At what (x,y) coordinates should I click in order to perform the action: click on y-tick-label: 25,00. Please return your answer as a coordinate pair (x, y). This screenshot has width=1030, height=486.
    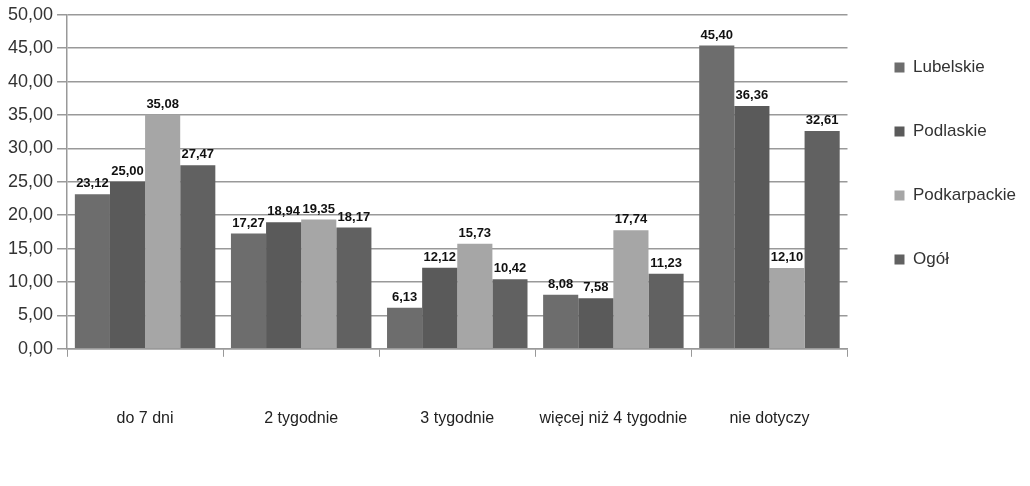
    Looking at the image, I should click on (31, 180).